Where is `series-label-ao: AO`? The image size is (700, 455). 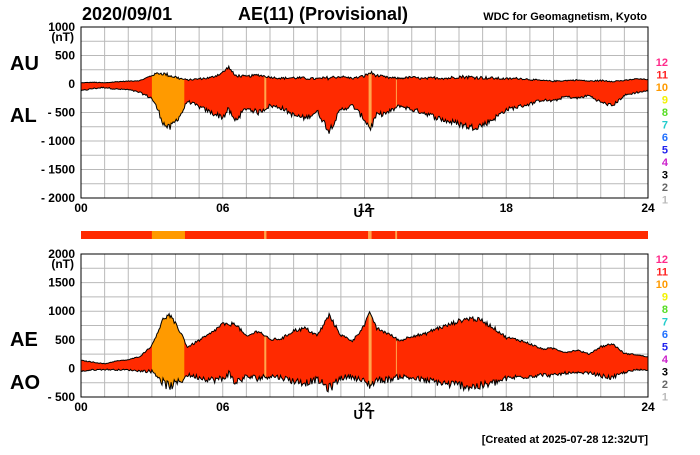
series-label-ao: AO is located at coordinates (25, 383).